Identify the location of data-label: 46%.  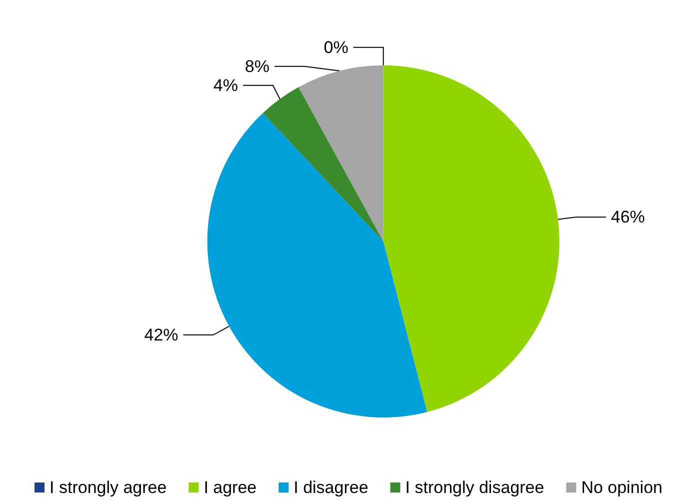
(627, 217).